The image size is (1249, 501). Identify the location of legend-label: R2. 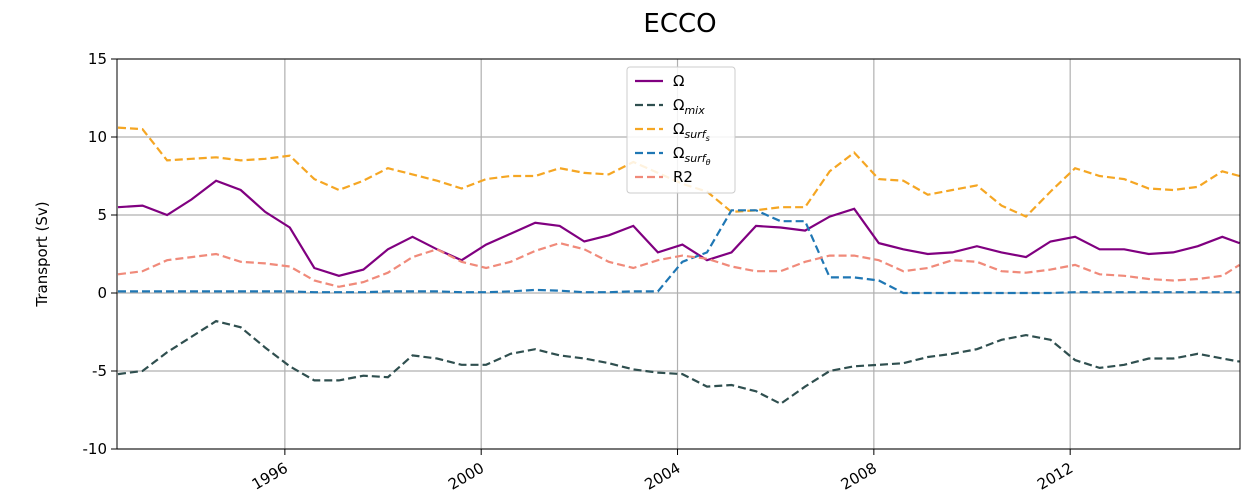
(683, 177).